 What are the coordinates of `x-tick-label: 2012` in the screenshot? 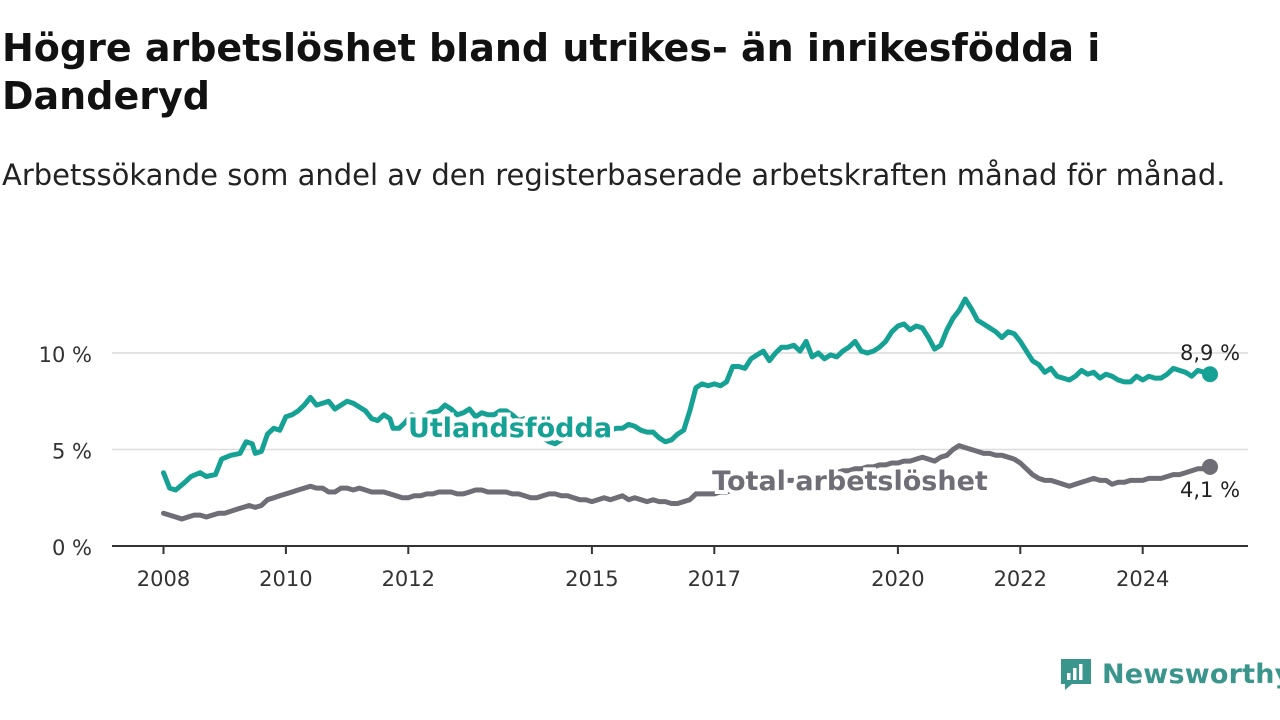 It's located at (408, 579).